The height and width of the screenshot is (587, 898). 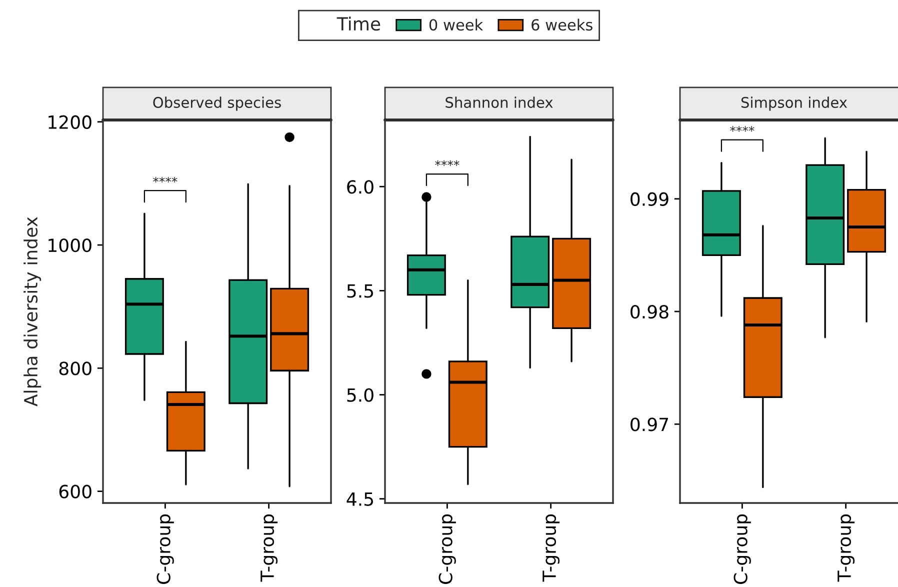 I want to click on y-tick-label: 1000, so click(x=70, y=245).